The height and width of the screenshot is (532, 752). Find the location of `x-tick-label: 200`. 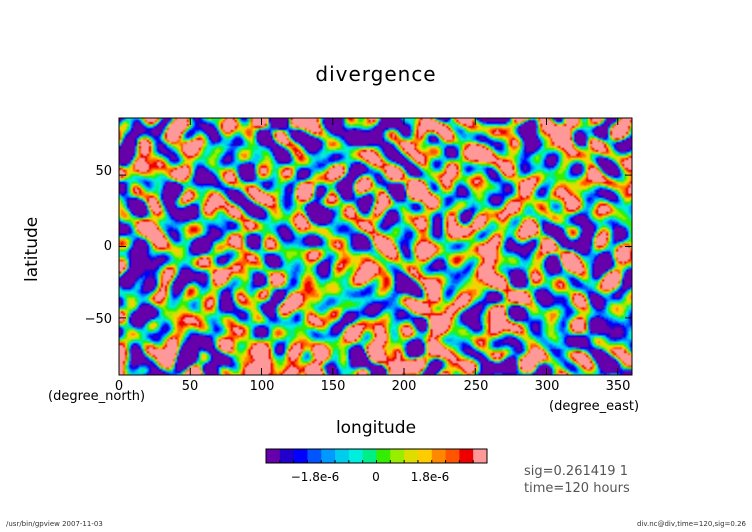

x-tick-label: 200 is located at coordinates (404, 386).